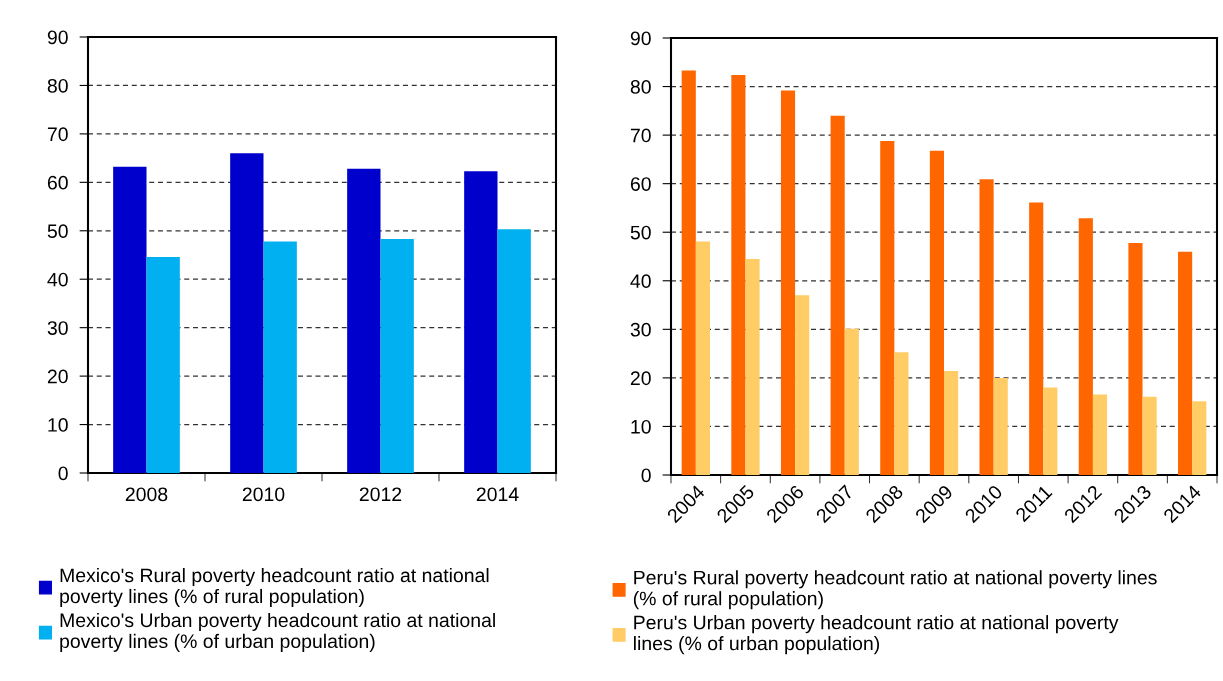 The width and height of the screenshot is (1223, 681). Describe the element at coordinates (876, 635) in the screenshot. I see `legend-label: Peru's Urban poverty headcount ratio at national poverty lines (% of urban population)` at that location.